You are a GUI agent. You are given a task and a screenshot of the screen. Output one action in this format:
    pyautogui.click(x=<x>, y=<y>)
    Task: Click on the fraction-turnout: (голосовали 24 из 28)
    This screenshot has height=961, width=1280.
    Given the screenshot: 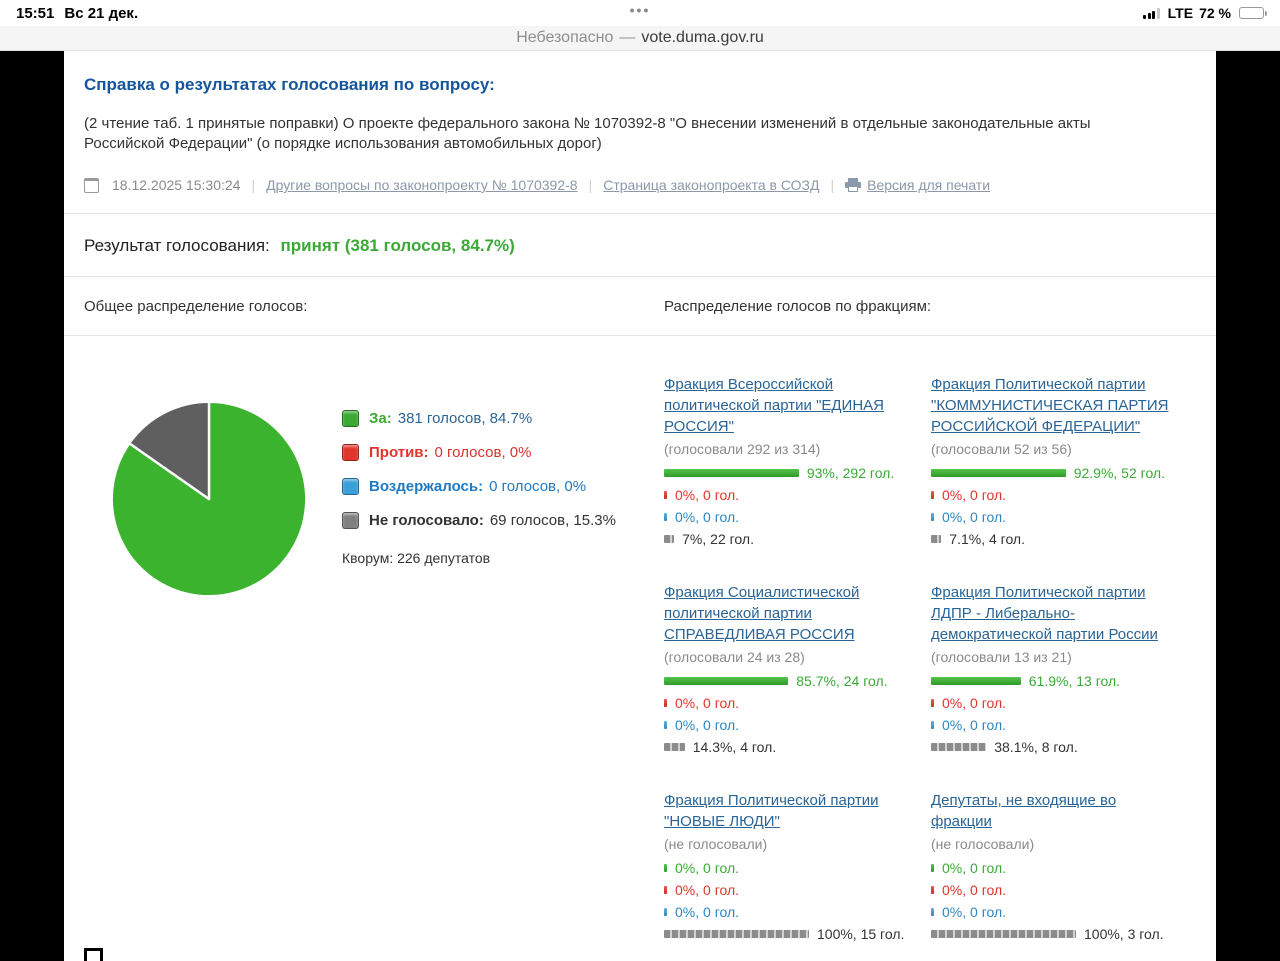 What is the action you would take?
    pyautogui.click(x=734, y=657)
    